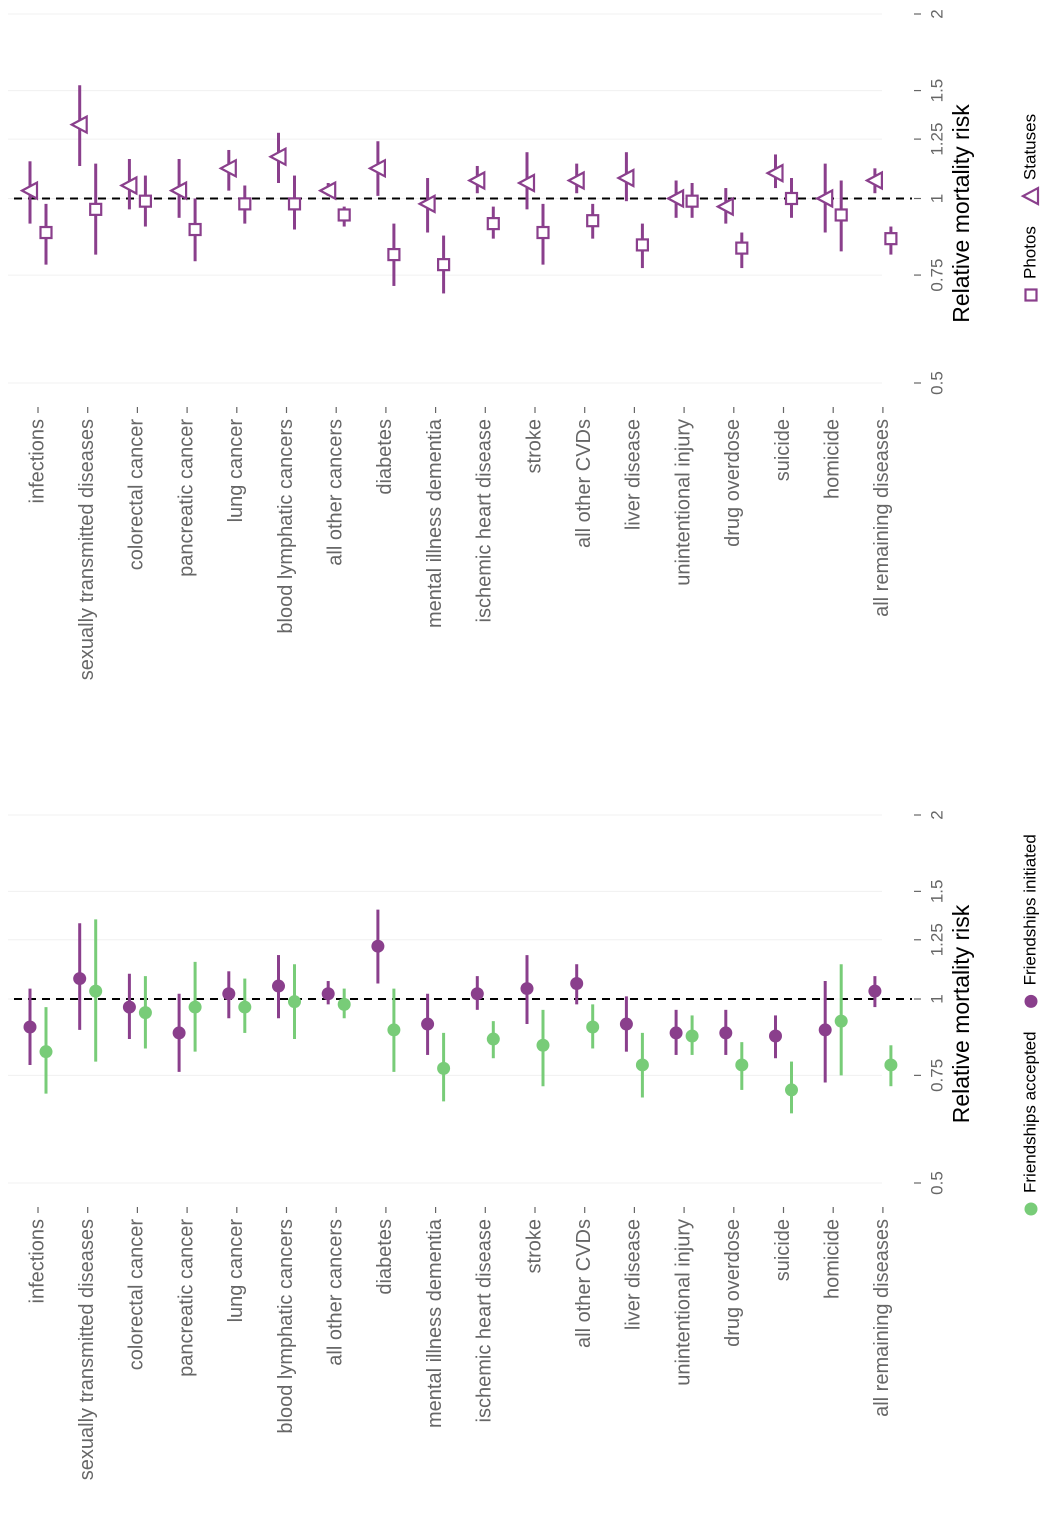  What do you see at coordinates (683, 502) in the screenshot?
I see `x-tick-label: unintentional injury` at bounding box center [683, 502].